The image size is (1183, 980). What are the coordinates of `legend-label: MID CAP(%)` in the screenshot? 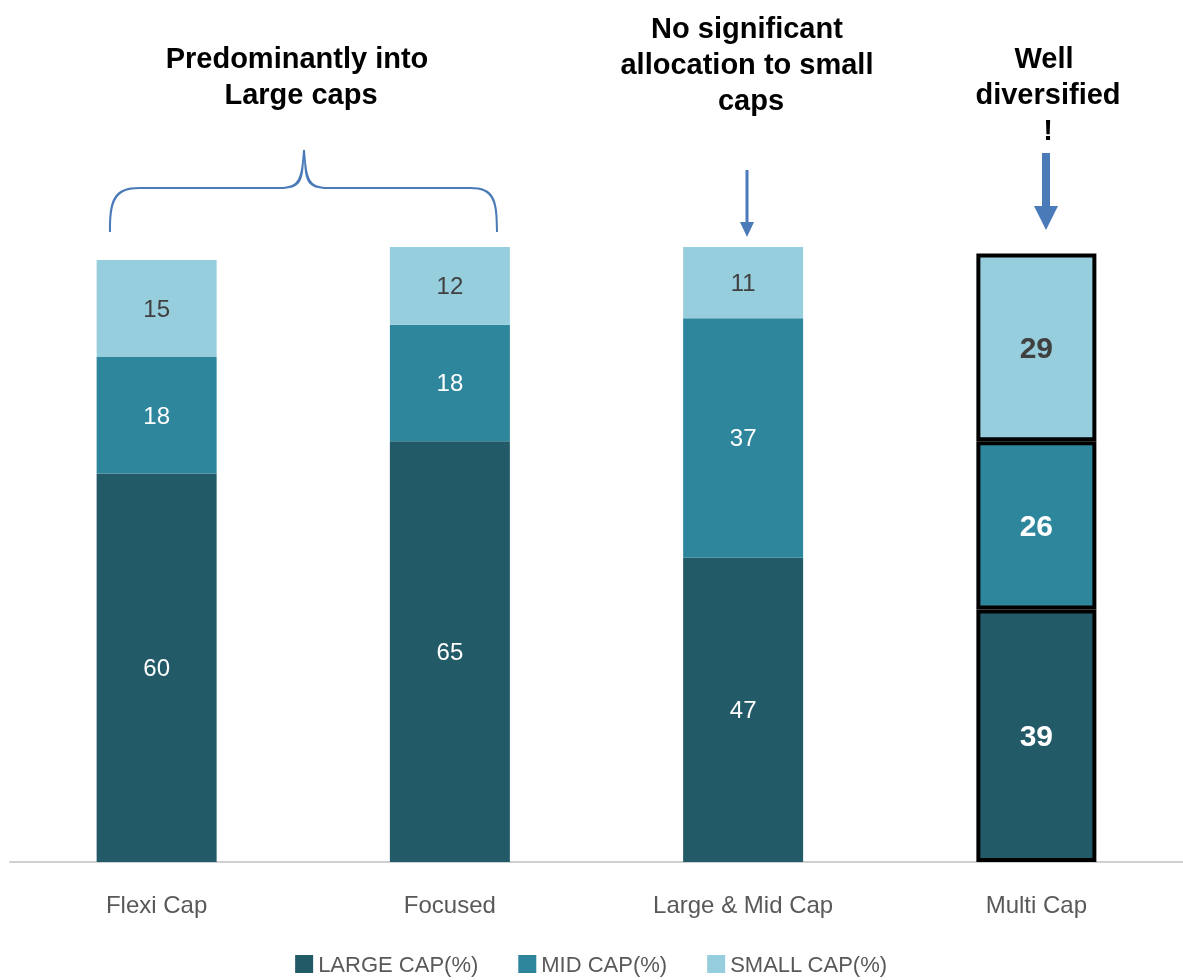 It's located at (604, 964).